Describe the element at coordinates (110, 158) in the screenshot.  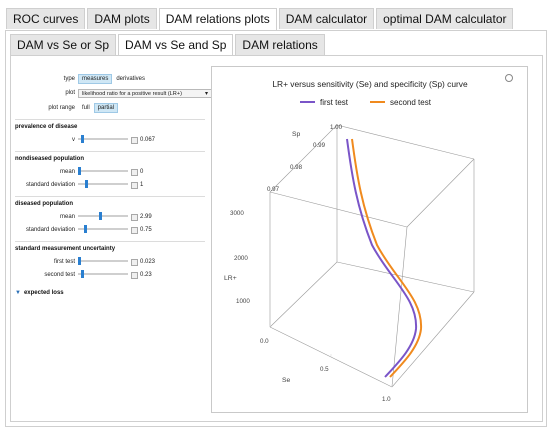
I see `nondiseased-section-title: nondiseased population` at that location.